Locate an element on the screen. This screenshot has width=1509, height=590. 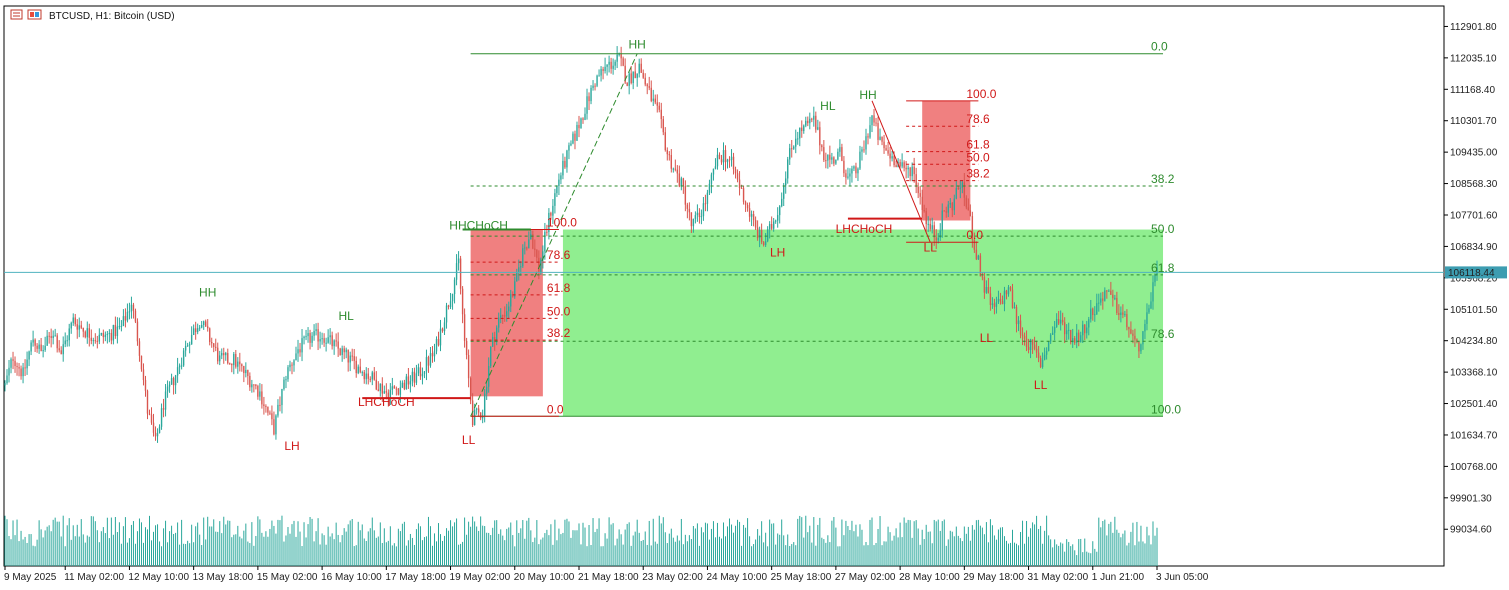
fib-bear-1-level-label: 50.0 is located at coordinates (559, 311).